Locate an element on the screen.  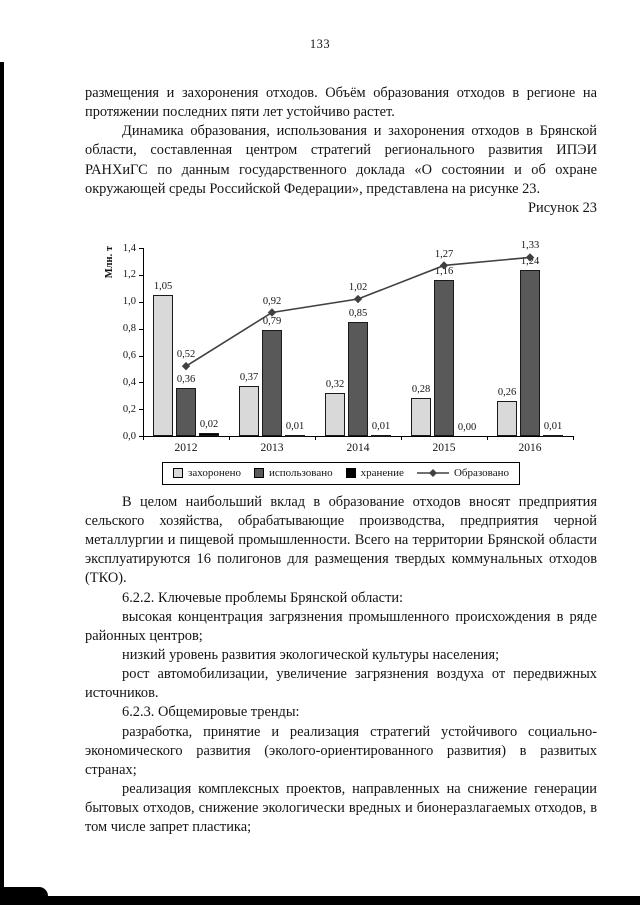
legend-item: хранение is located at coordinates (374, 473).